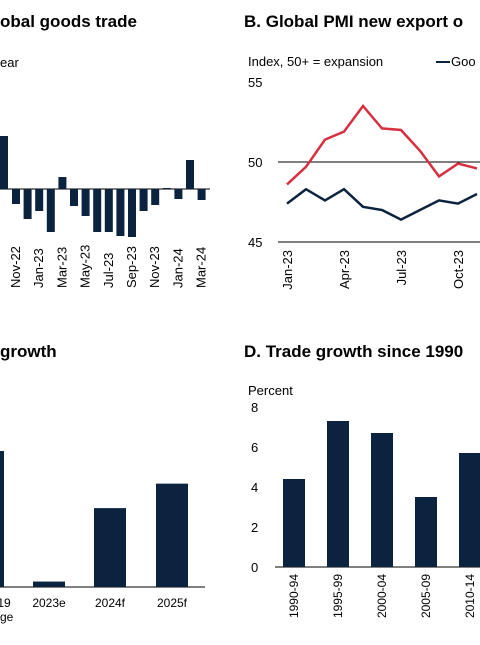  I want to click on panel-a-bars, so click(103, 186).